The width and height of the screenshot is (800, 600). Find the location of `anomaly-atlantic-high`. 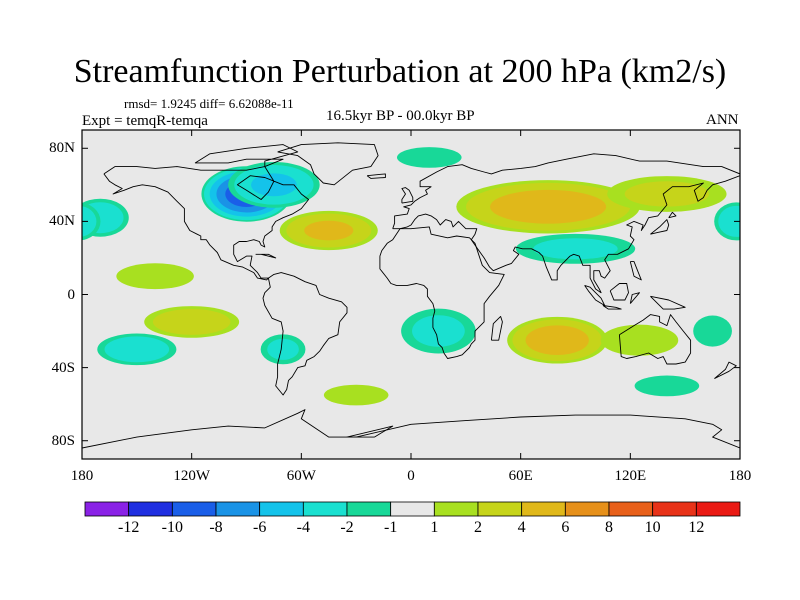

anomaly-atlantic-high is located at coordinates (328, 230).